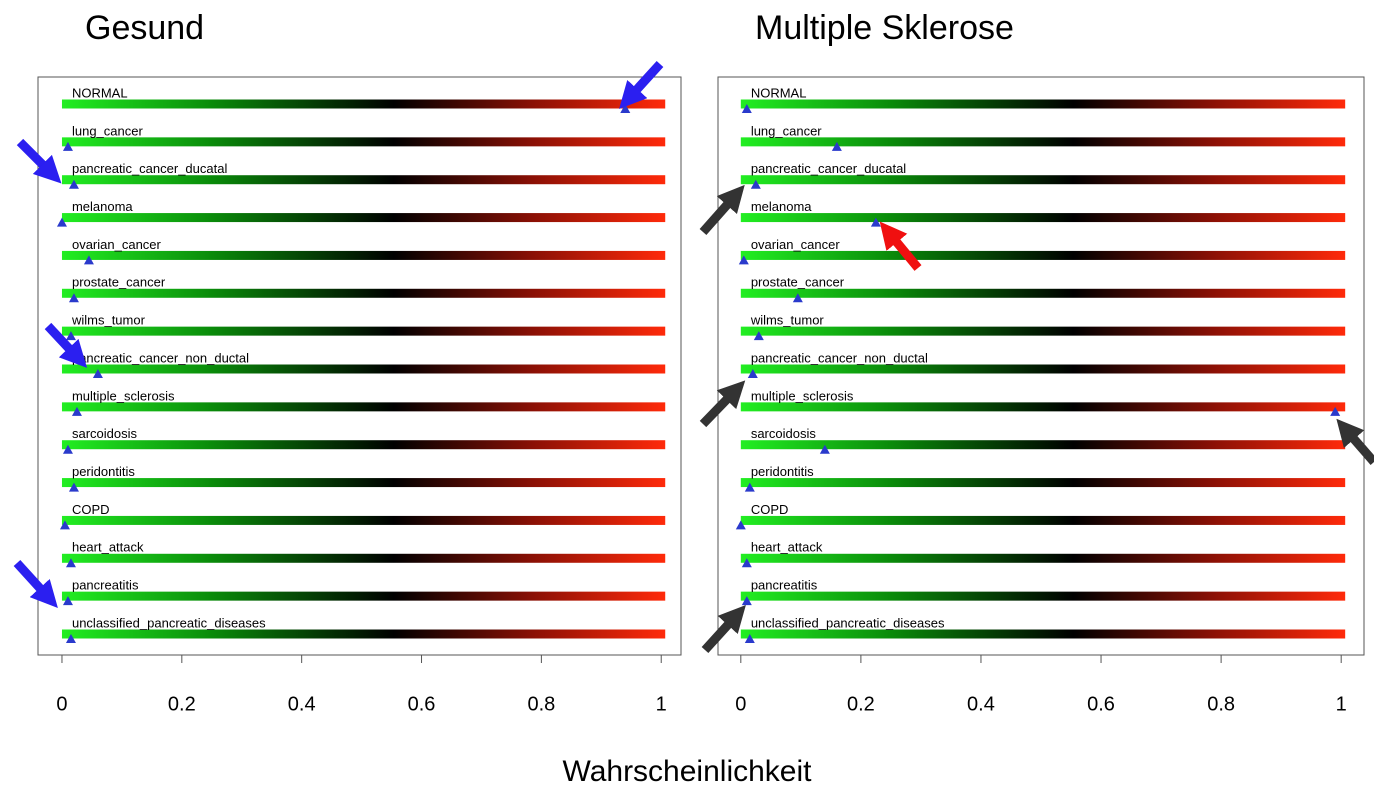 The height and width of the screenshot is (789, 1374). Describe the element at coordinates (848, 622) in the screenshot. I see `category-label: unclassified_pancreatic_diseases` at that location.